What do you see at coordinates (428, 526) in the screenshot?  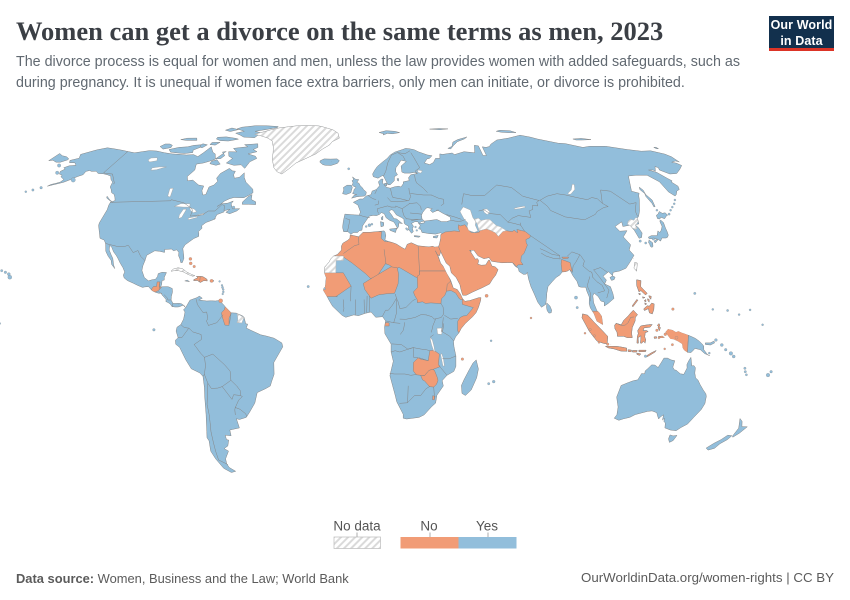 I see `svg-text: No` at bounding box center [428, 526].